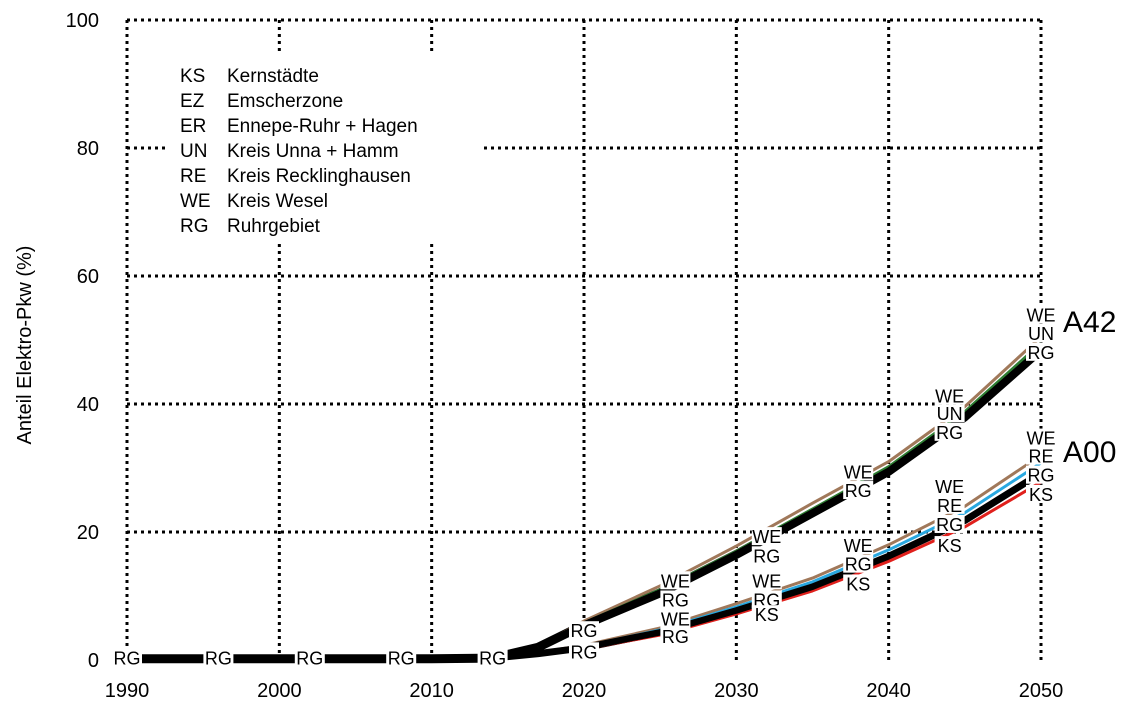 This screenshot has width=1142, height=715. Describe the element at coordinates (88, 533) in the screenshot. I see `y-tick-label: 20` at that location.